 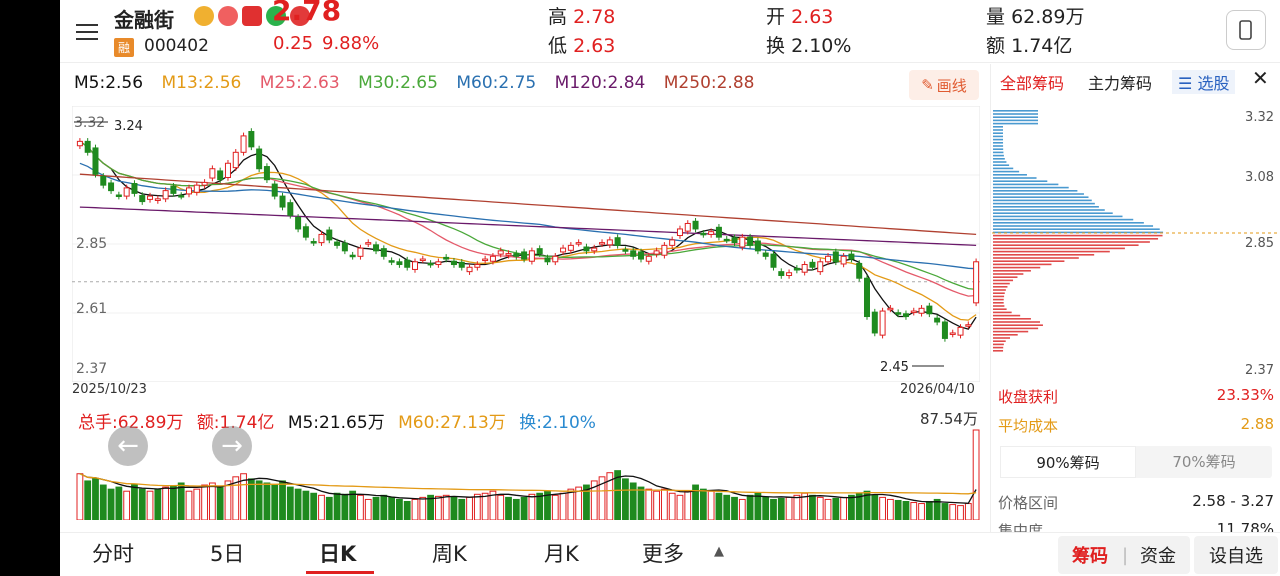 What do you see at coordinates (937, 389) in the screenshot?
I see `date-end-label: 2026/04/10` at bounding box center [937, 389].